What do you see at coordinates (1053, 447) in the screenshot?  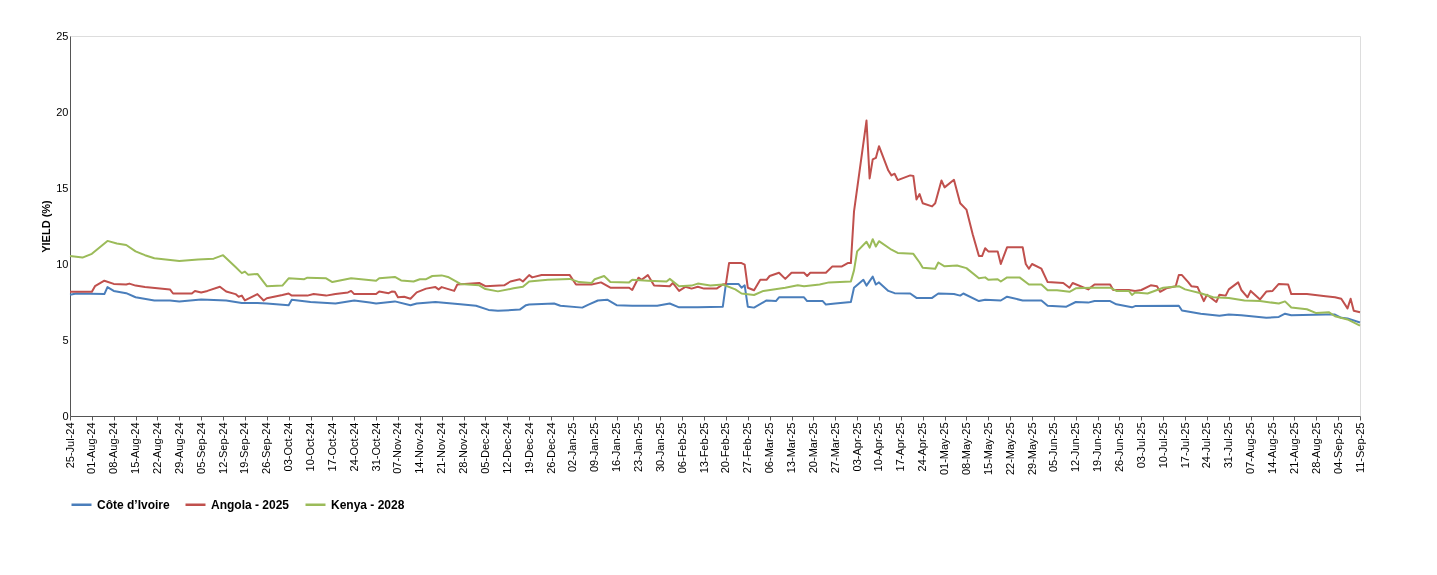 I see `x-tick-label: 05-Jun-25` at bounding box center [1053, 447].